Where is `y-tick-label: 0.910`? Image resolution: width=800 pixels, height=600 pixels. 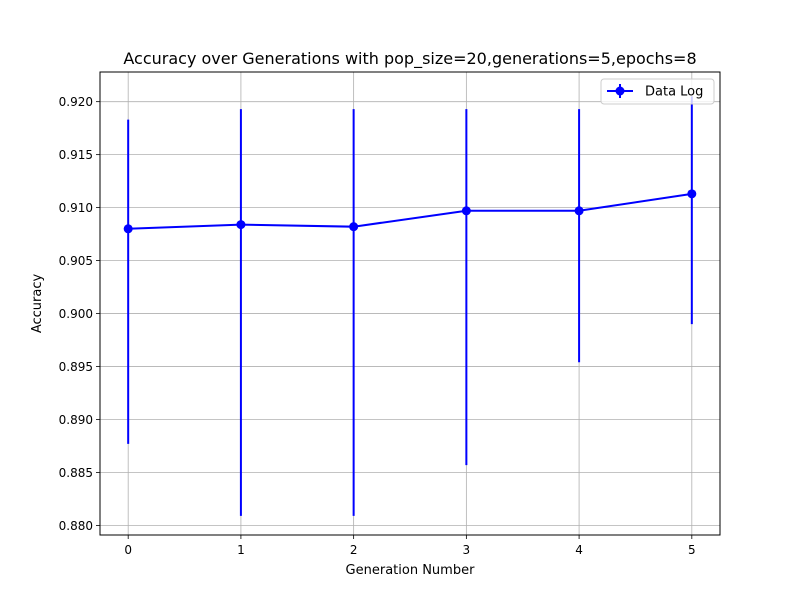 y-tick-label: 0.910 is located at coordinates (76, 208).